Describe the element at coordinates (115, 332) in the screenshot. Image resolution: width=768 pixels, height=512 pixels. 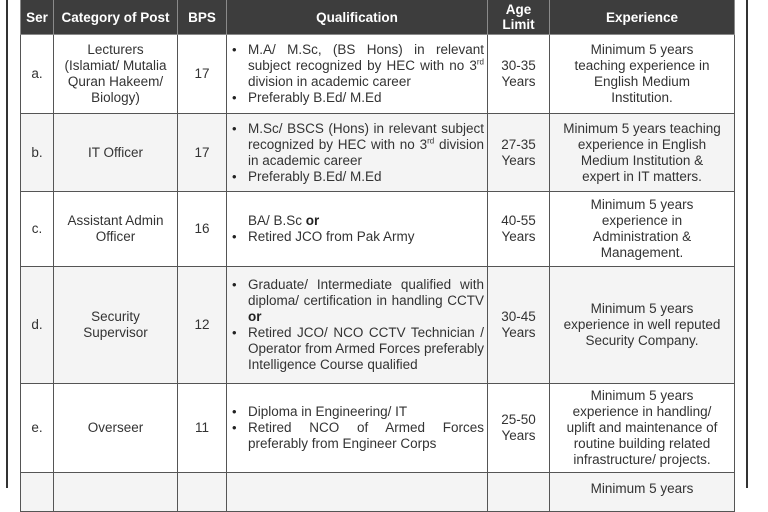
I see `category-line: Supervisor` at that location.